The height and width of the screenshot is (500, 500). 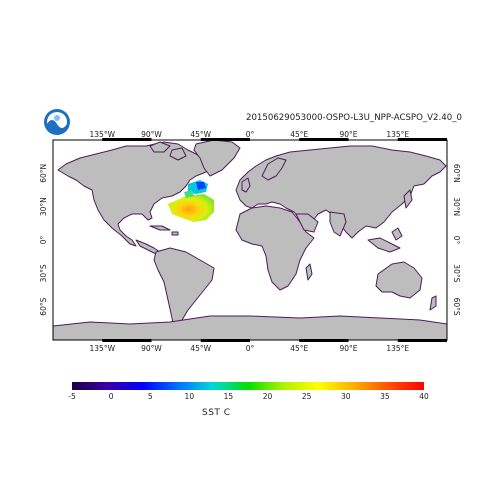 I want to click on new-zealand, so click(x=433, y=303).